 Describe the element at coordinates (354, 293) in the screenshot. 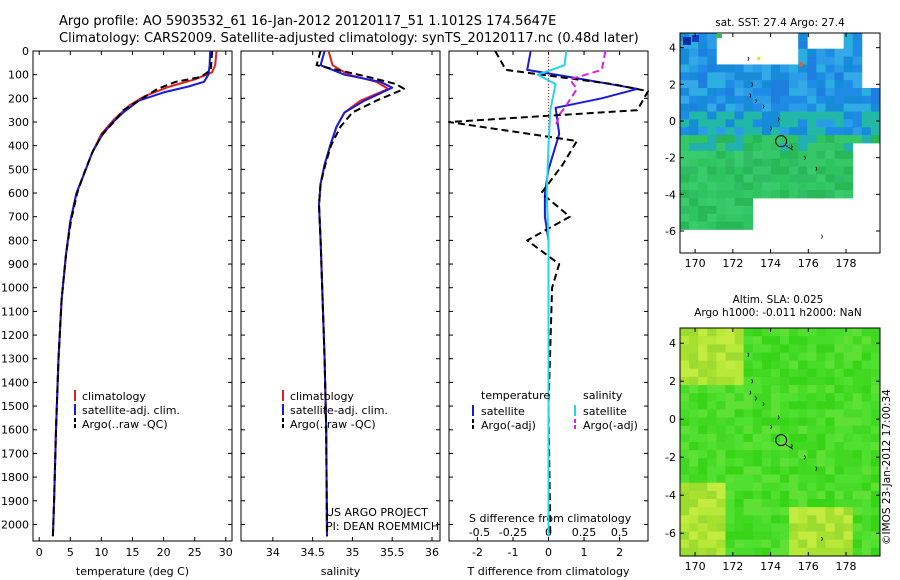

I see `series-climatology-line` at that location.